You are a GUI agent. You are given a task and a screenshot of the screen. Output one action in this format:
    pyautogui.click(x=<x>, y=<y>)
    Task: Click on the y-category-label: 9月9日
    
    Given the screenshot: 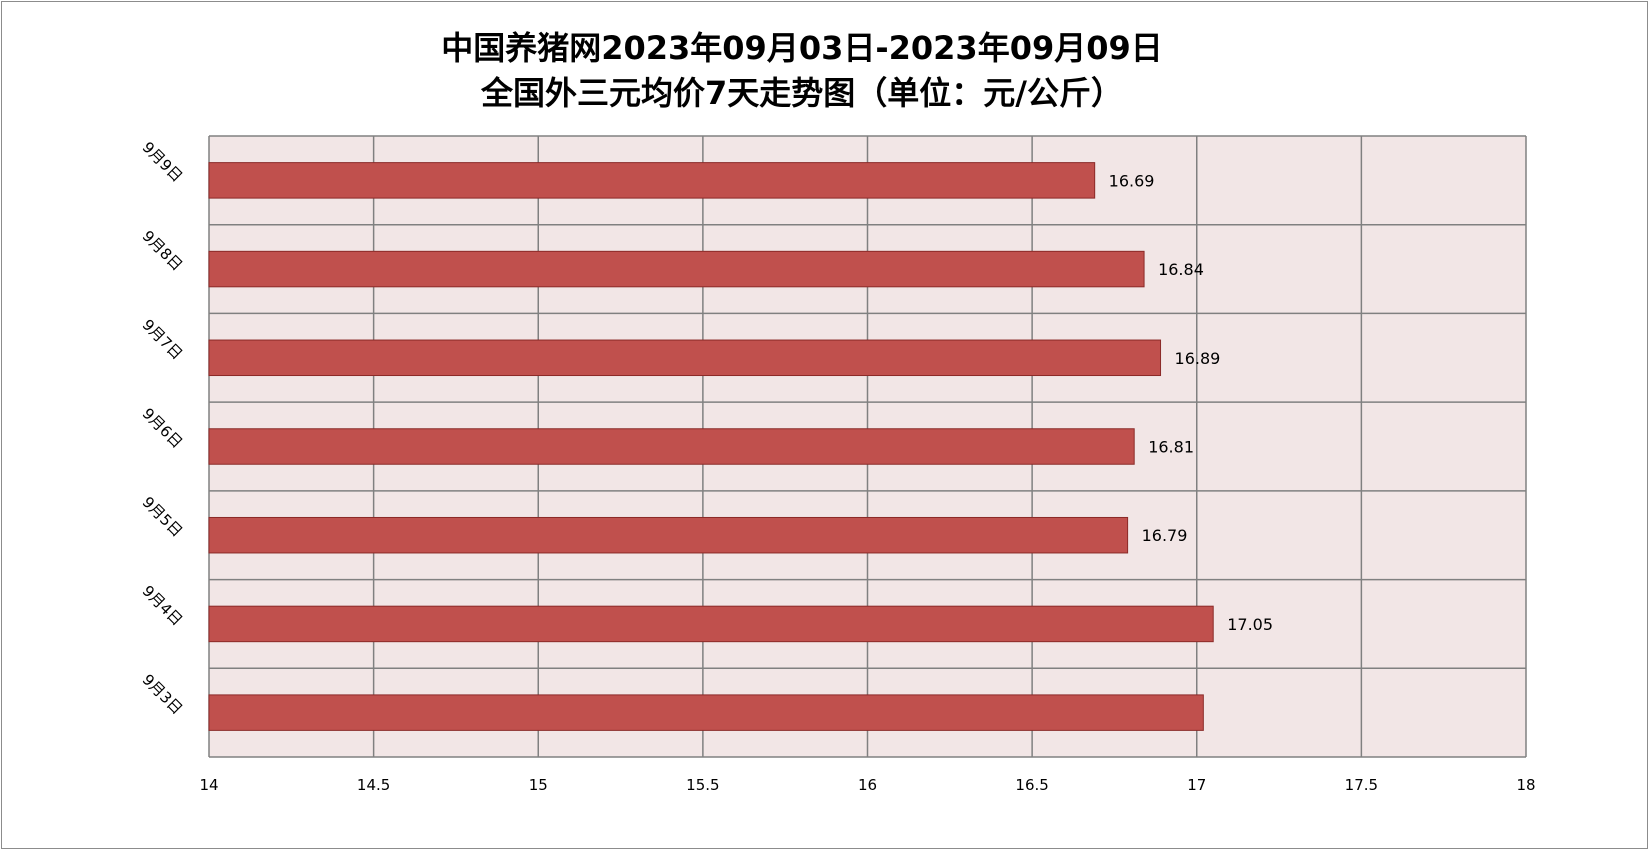 What is the action you would take?
    pyautogui.click(x=162, y=161)
    